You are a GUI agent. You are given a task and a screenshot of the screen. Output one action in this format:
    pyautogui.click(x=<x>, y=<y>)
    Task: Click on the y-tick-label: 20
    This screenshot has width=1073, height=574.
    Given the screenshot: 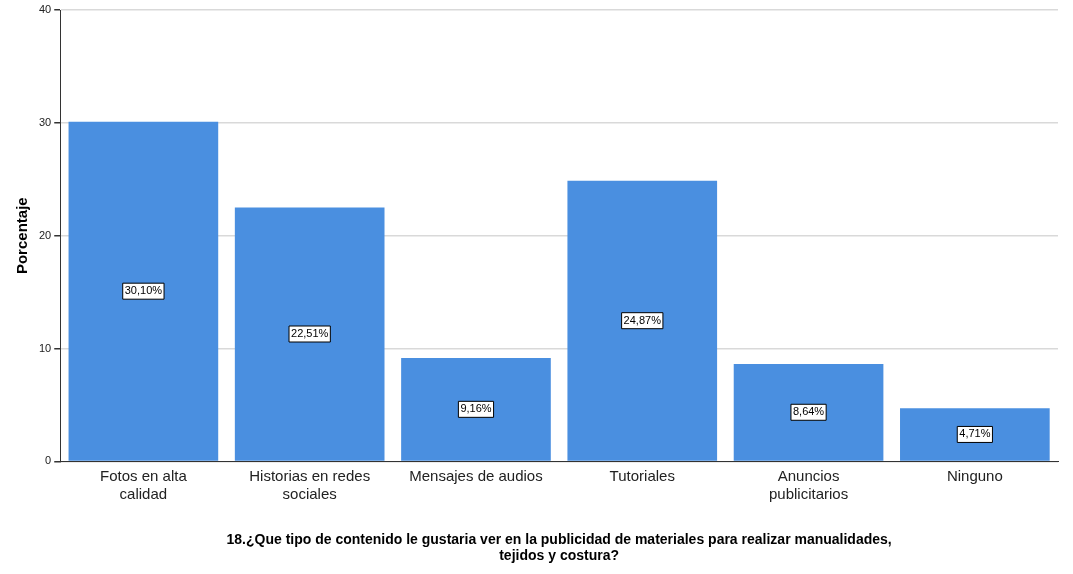 What is the action you would take?
    pyautogui.click(x=45, y=234)
    